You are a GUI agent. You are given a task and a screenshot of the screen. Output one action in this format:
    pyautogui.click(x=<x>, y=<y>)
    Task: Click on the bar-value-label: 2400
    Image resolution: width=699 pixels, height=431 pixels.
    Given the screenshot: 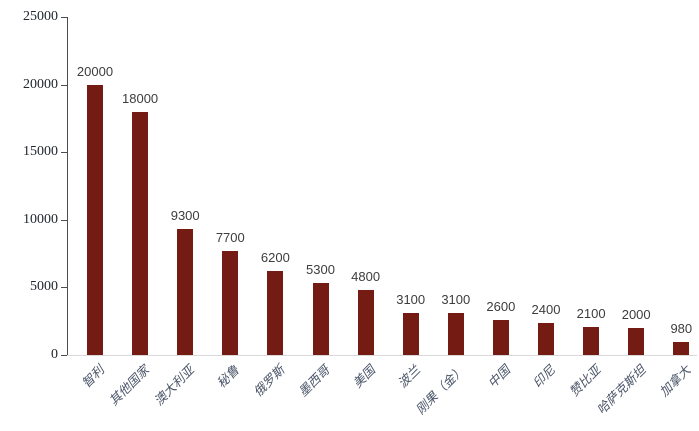 What is the action you would take?
    pyautogui.click(x=546, y=309)
    